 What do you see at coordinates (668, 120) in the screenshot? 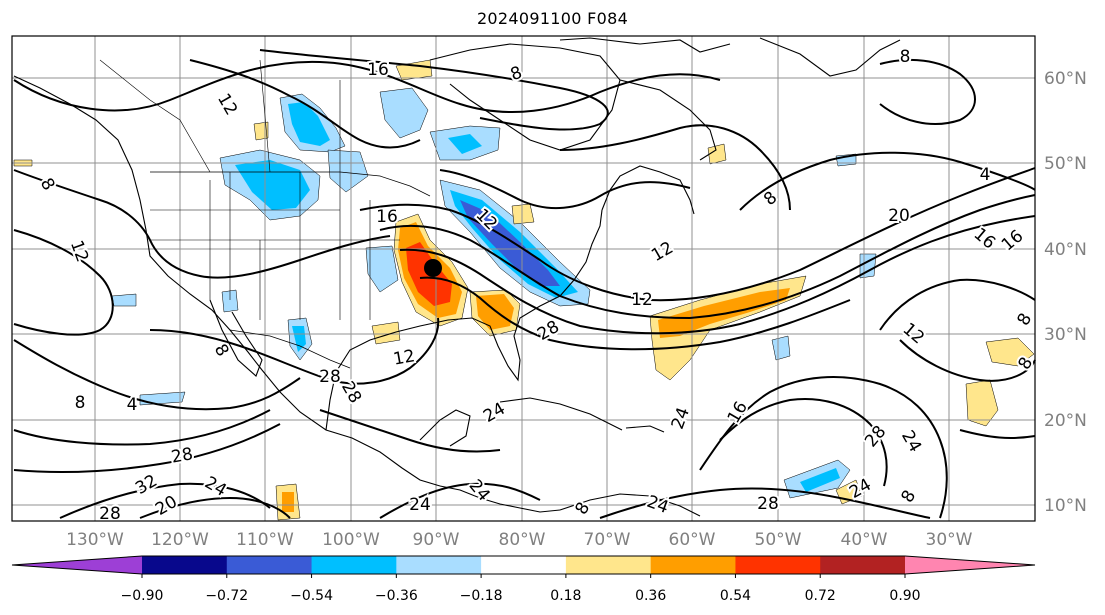
I see `coastline-labrador` at bounding box center [668, 120].